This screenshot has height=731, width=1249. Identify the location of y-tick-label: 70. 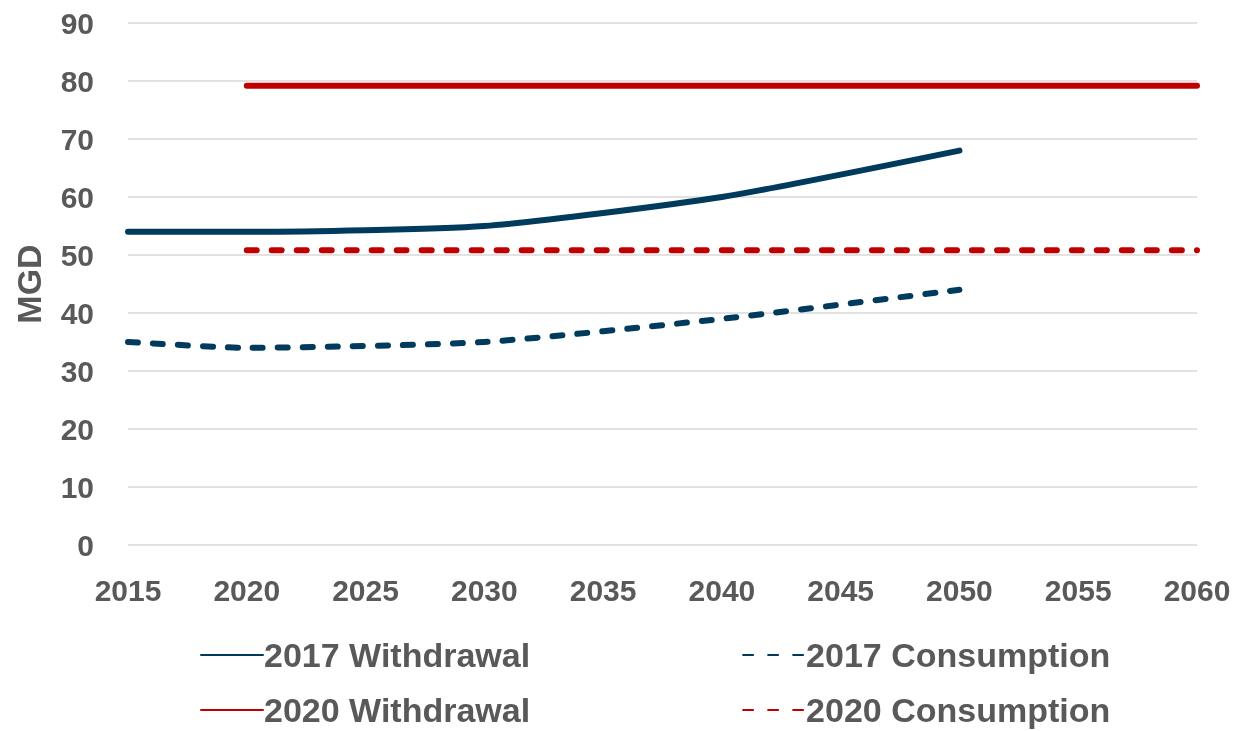
(77, 139).